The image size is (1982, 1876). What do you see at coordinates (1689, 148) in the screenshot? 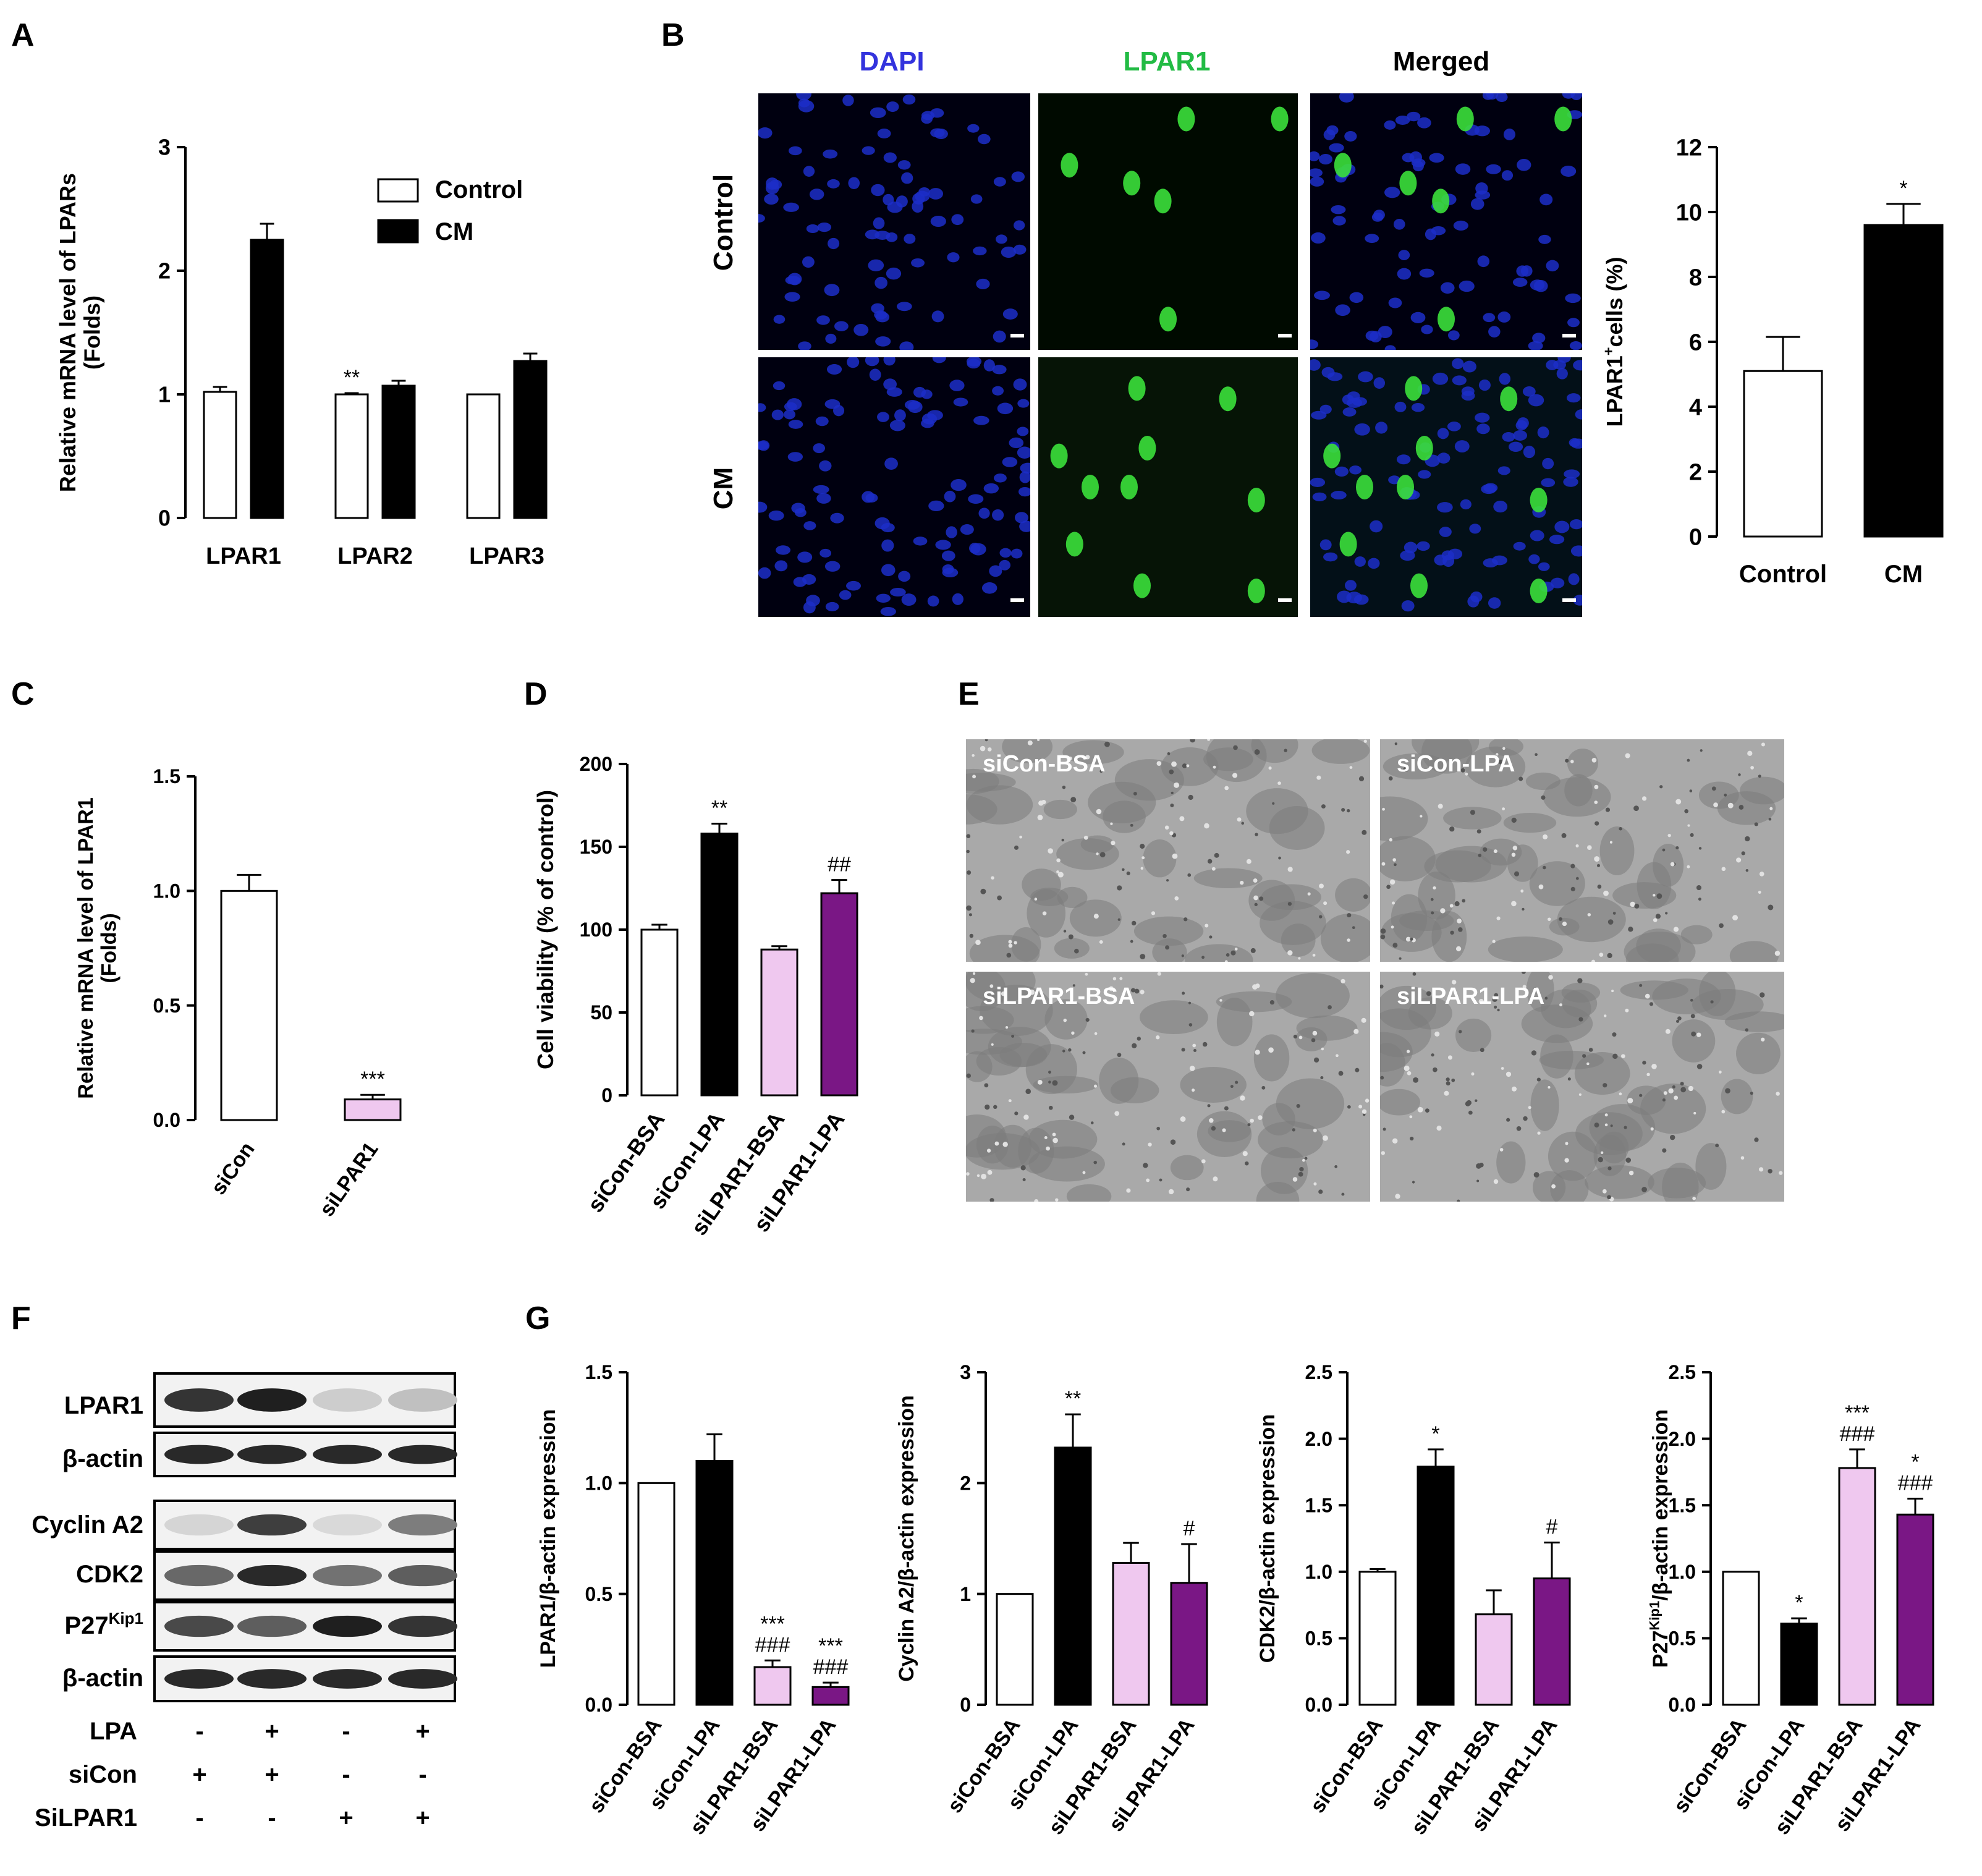
I see `y-tick-label: 12` at bounding box center [1689, 148].